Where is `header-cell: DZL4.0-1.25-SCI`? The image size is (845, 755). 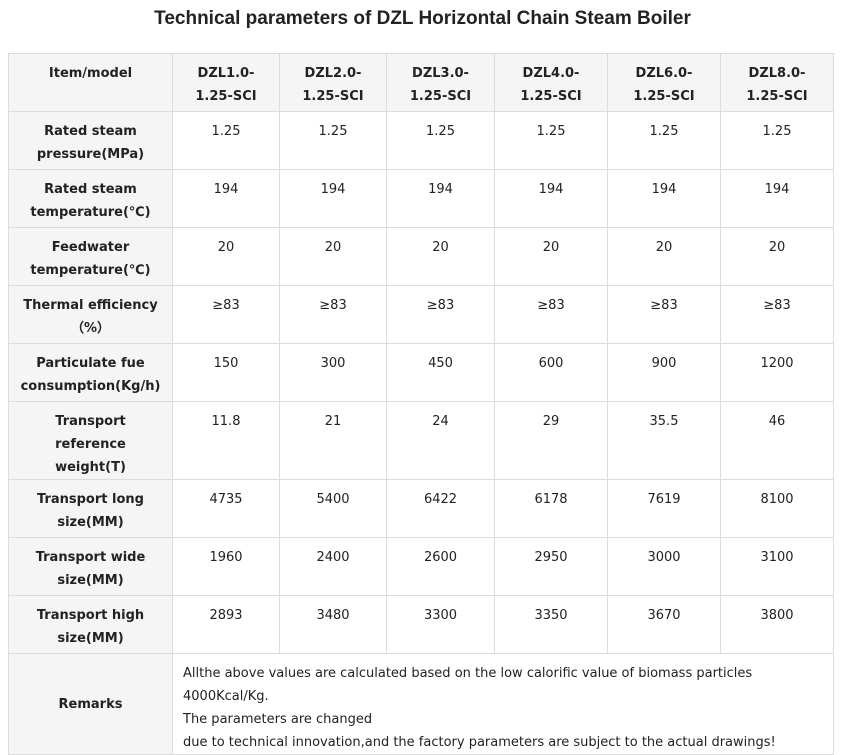
header-cell: DZL4.0-1.25-SCI is located at coordinates (551, 82).